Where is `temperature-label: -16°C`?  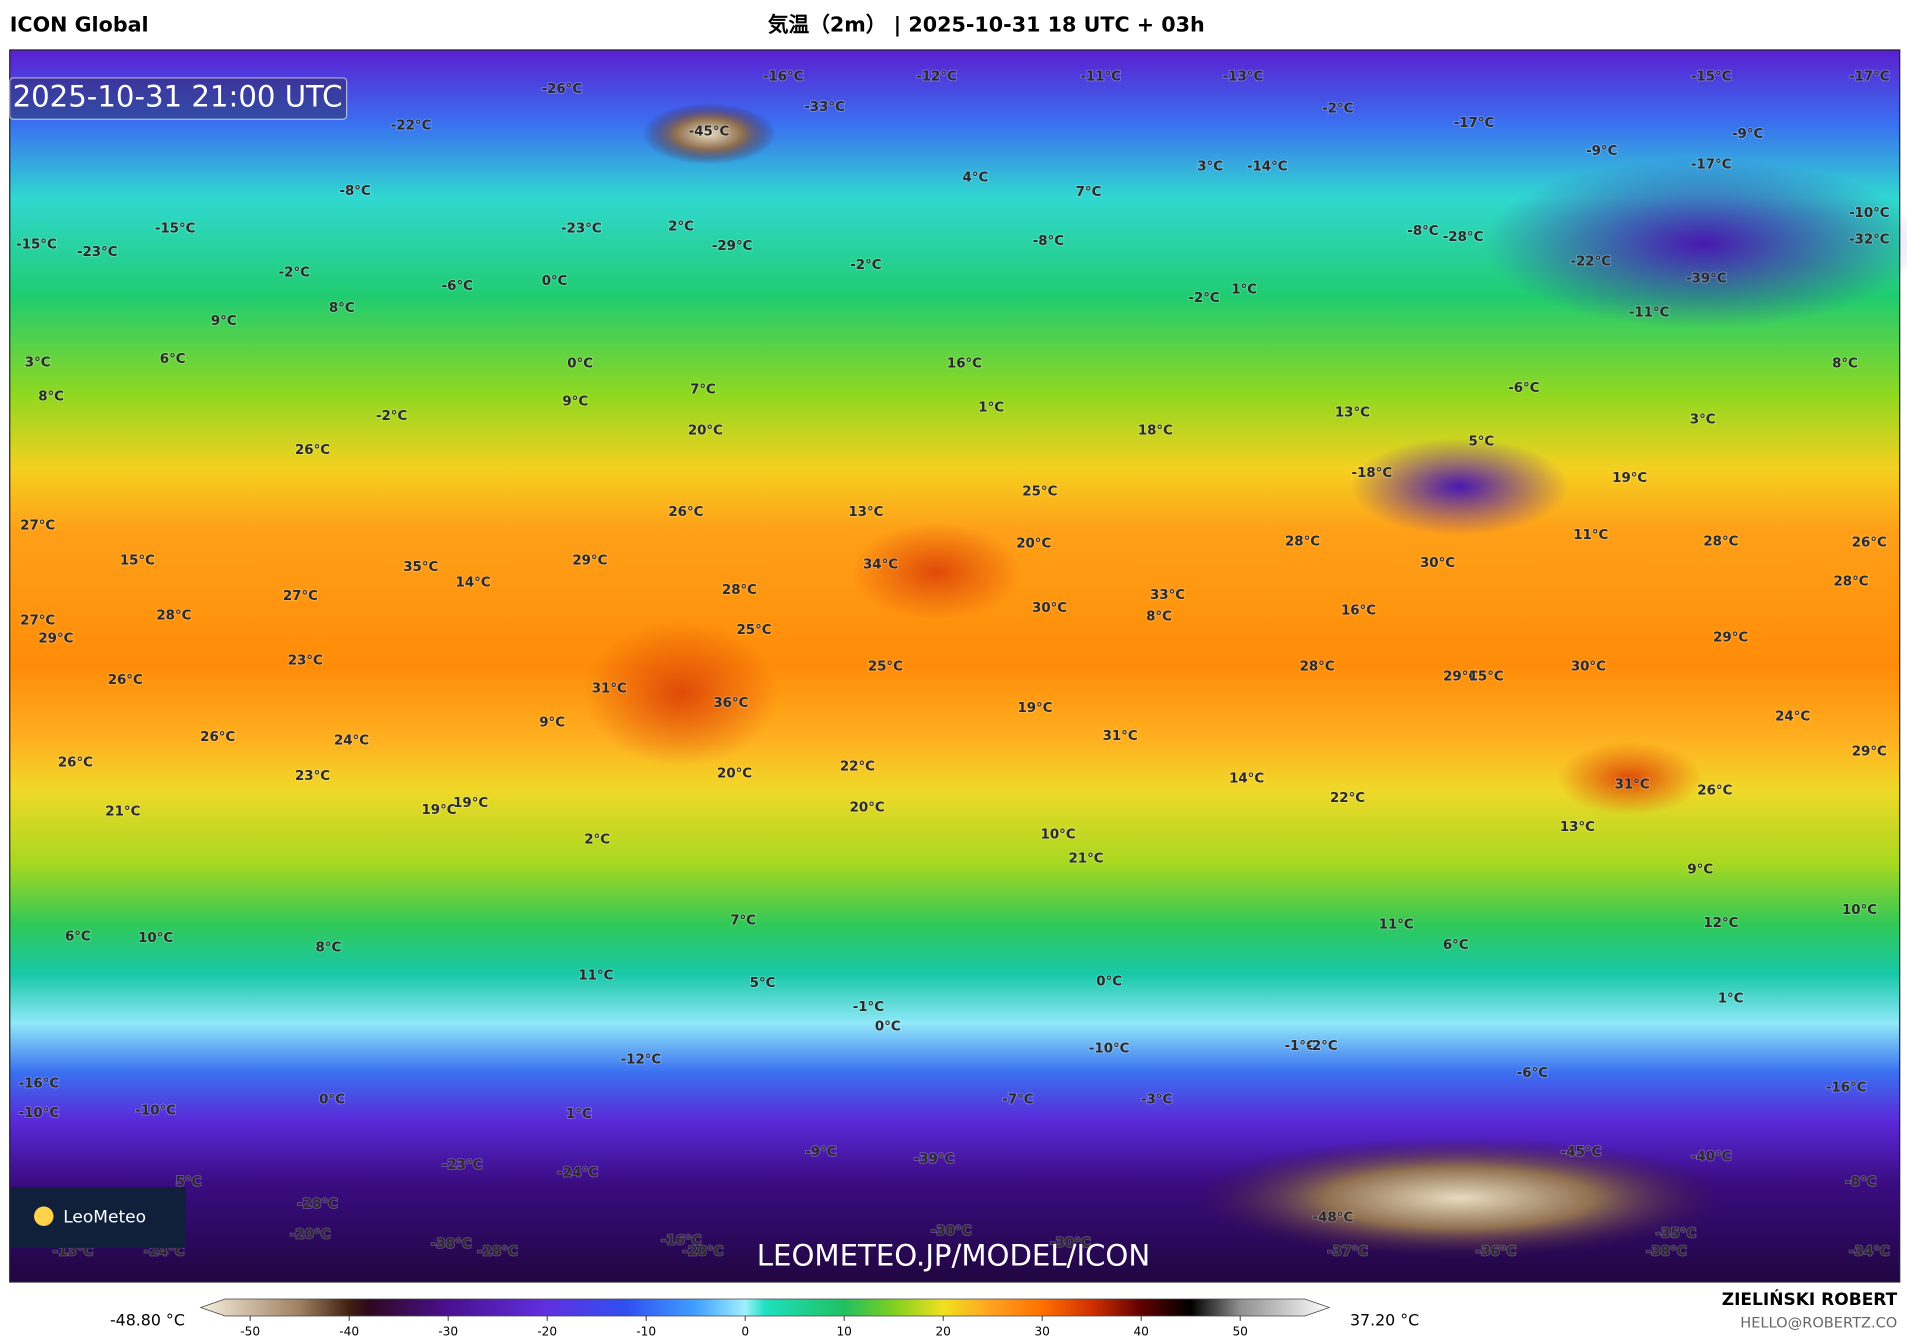 temperature-label: -16°C is located at coordinates (1846, 1087).